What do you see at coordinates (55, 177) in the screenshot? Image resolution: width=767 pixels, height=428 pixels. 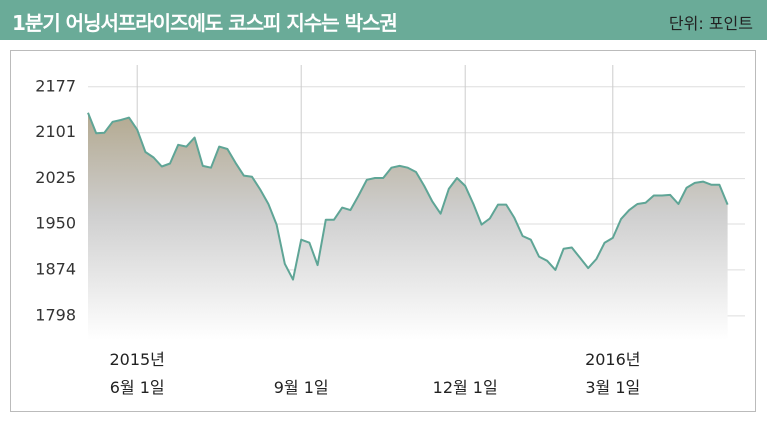 I see `y-tick-label: 2025` at bounding box center [55, 177].